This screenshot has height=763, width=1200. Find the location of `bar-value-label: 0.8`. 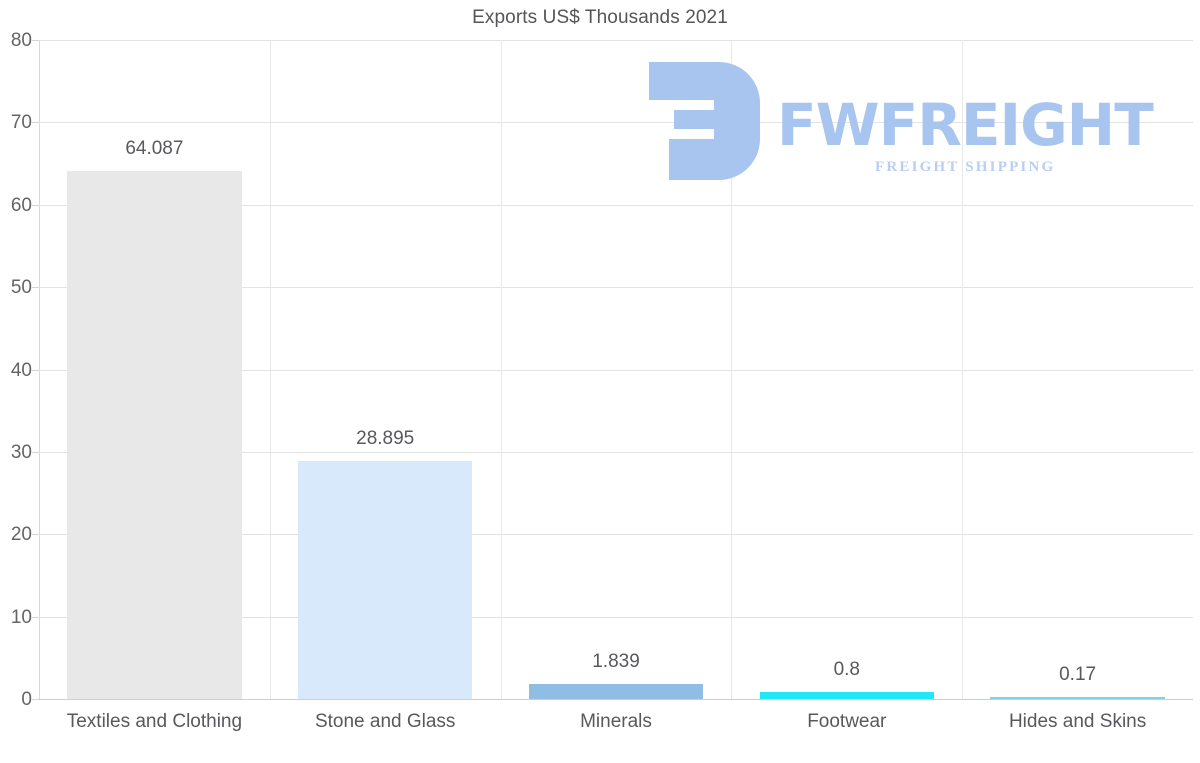

bar-value-label: 0.8 is located at coordinates (846, 670).